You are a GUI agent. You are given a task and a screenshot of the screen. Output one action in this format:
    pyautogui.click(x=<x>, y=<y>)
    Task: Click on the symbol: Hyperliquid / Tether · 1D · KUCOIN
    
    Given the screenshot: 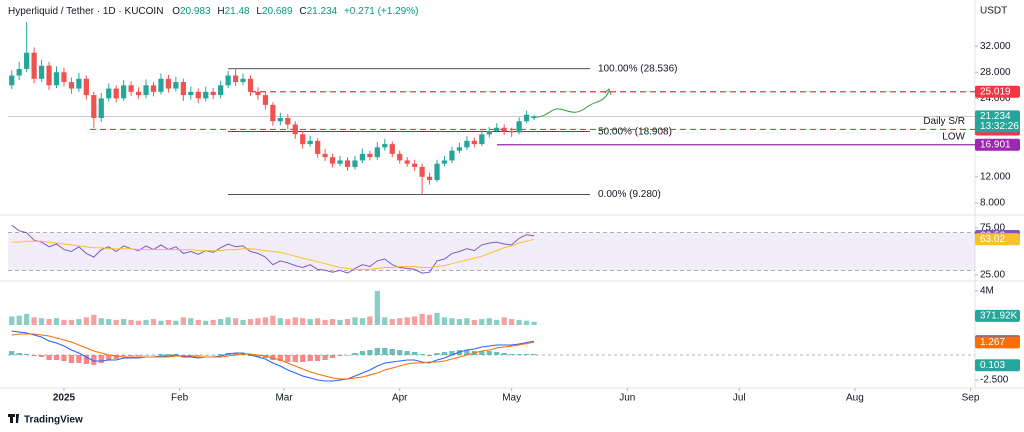 What is the action you would take?
    pyautogui.click(x=85, y=11)
    